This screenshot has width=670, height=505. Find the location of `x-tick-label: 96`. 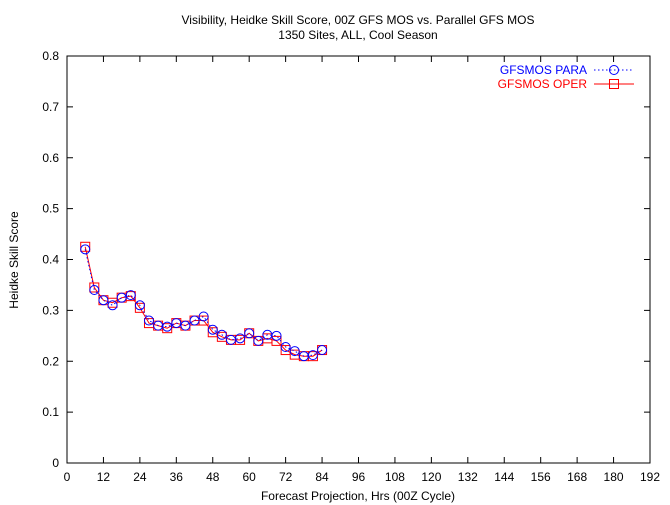

x-tick-label: 96 is located at coordinates (359, 477).